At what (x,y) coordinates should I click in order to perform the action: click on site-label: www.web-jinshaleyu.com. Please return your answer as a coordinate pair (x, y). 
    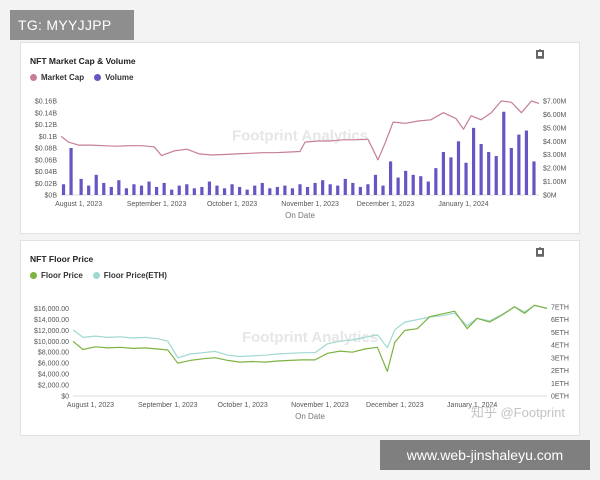
    Looking at the image, I should click on (485, 455).